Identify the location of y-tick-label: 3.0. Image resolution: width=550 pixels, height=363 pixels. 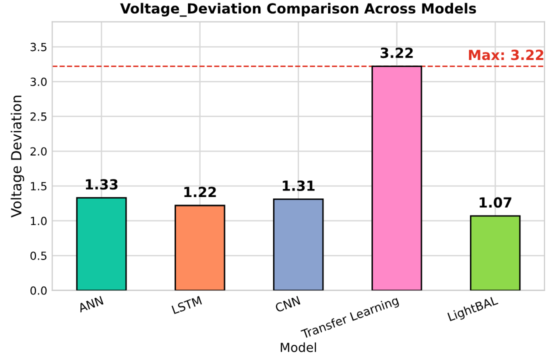
(38, 82).